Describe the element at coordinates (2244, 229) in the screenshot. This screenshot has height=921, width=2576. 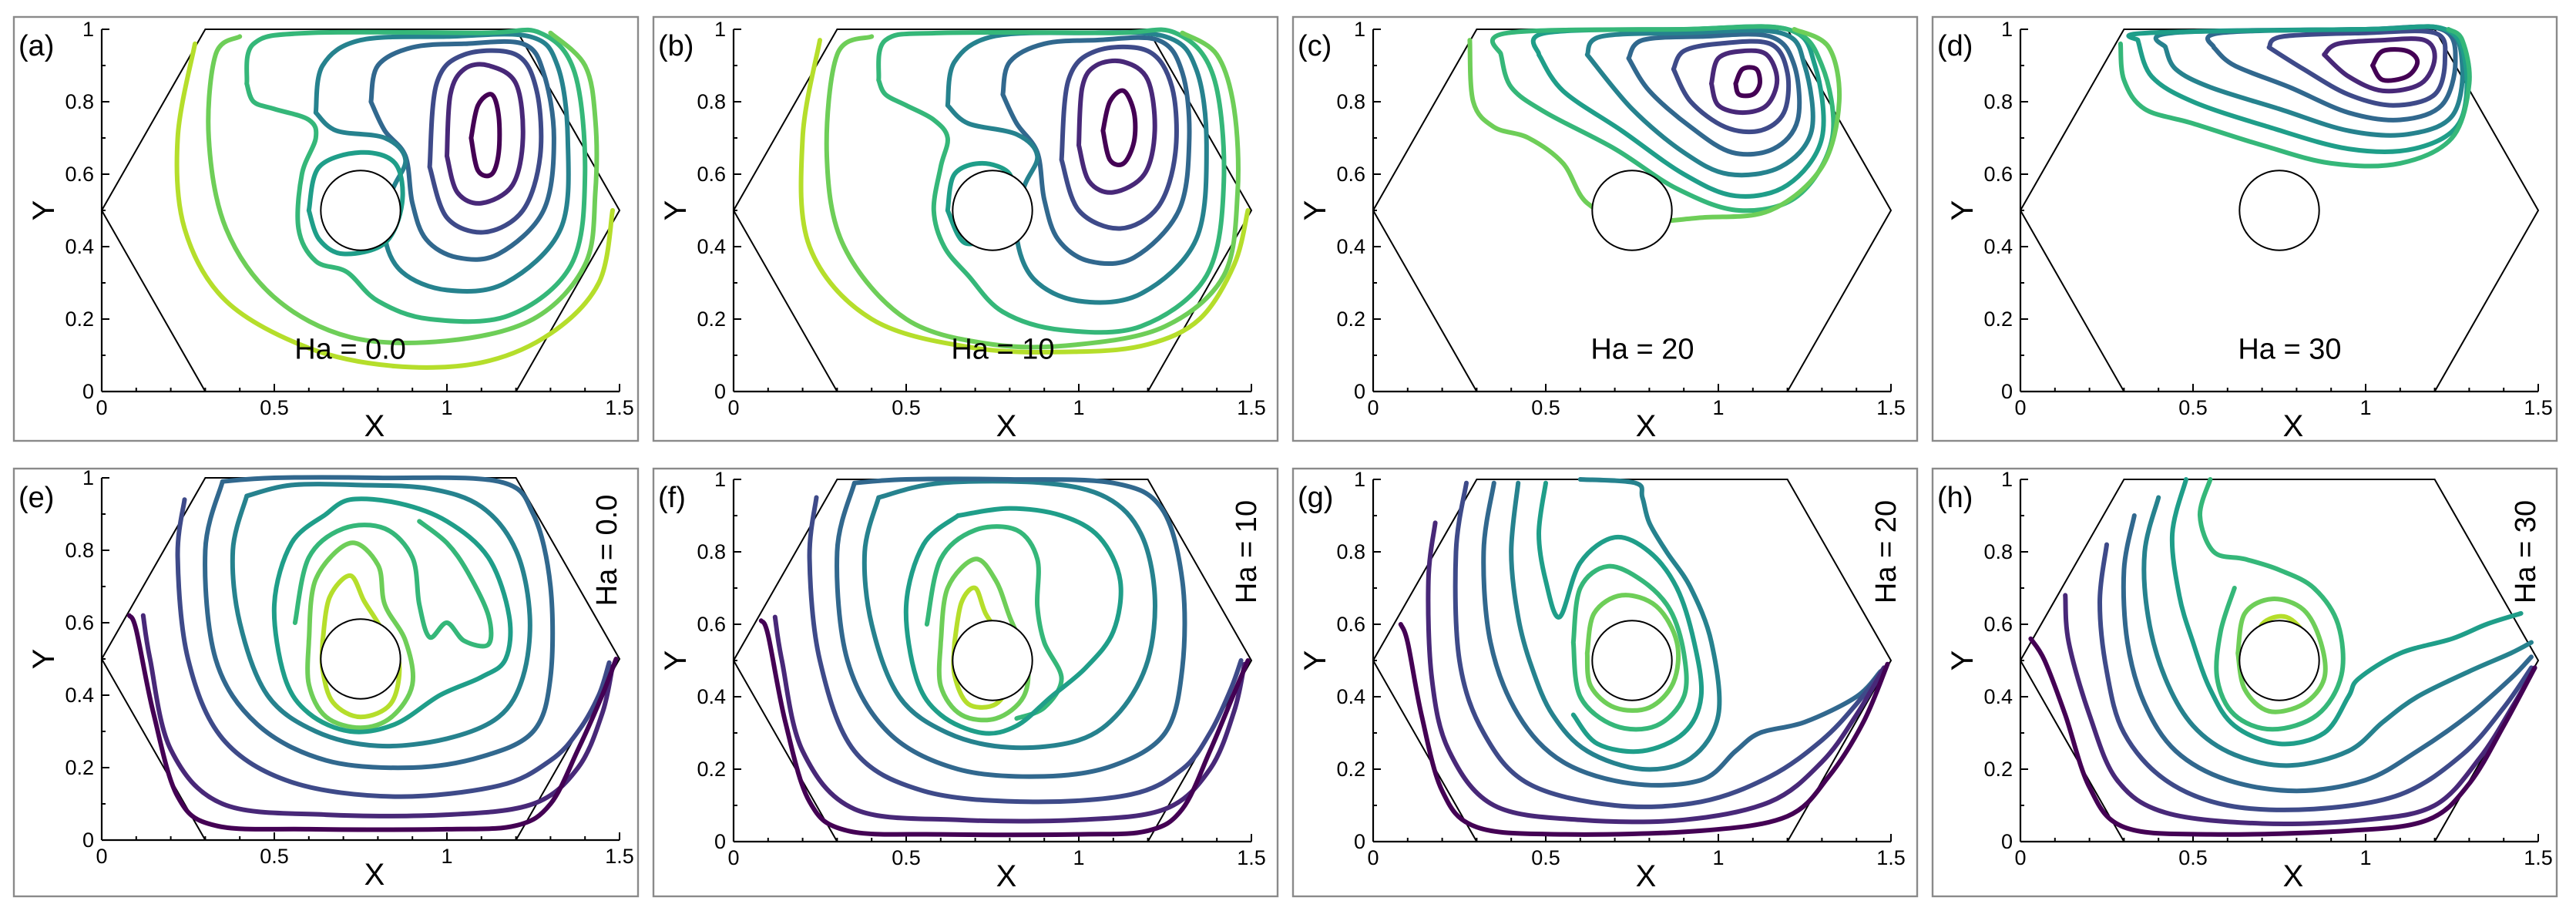
I see `panel-d: 0 0.5 1 1.5 0 0.2 0.4 0.6 0.8 1 X Y (d) Ha = 30` at that location.